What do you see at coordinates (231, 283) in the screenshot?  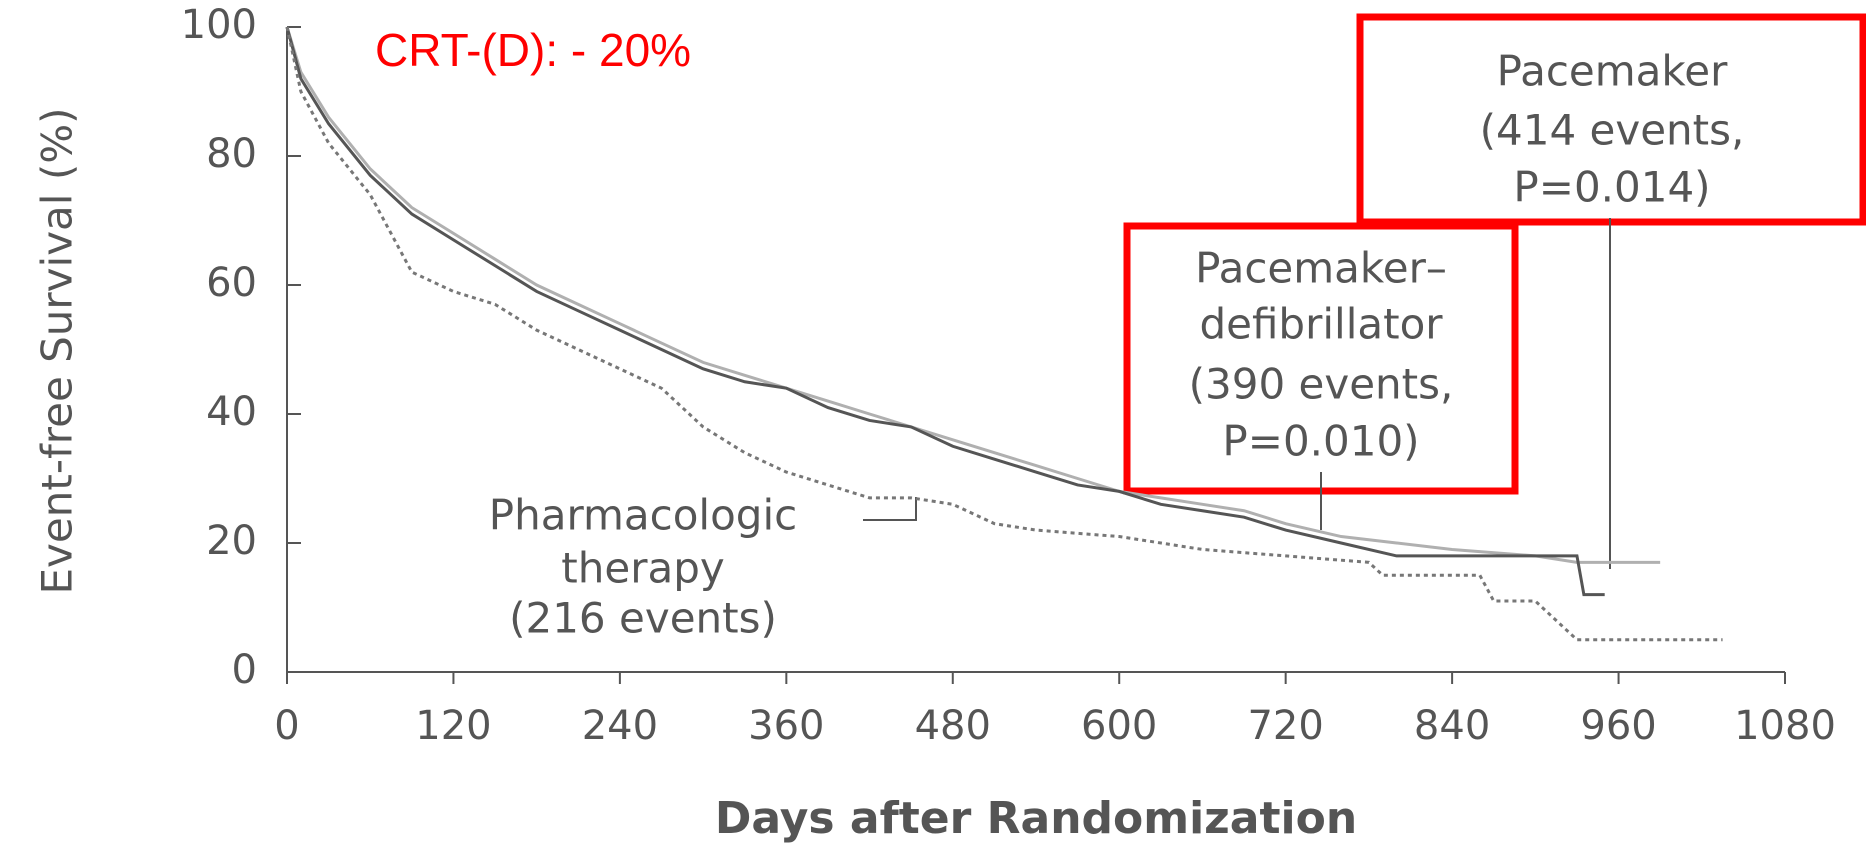 I see `y-tick-label: 60` at bounding box center [231, 283].